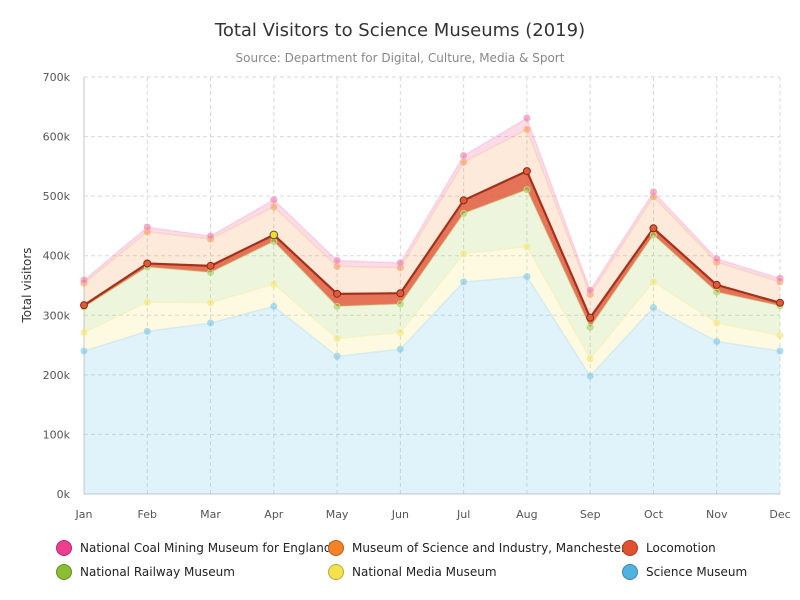  I want to click on legend-label: National Media Museum, so click(424, 572).